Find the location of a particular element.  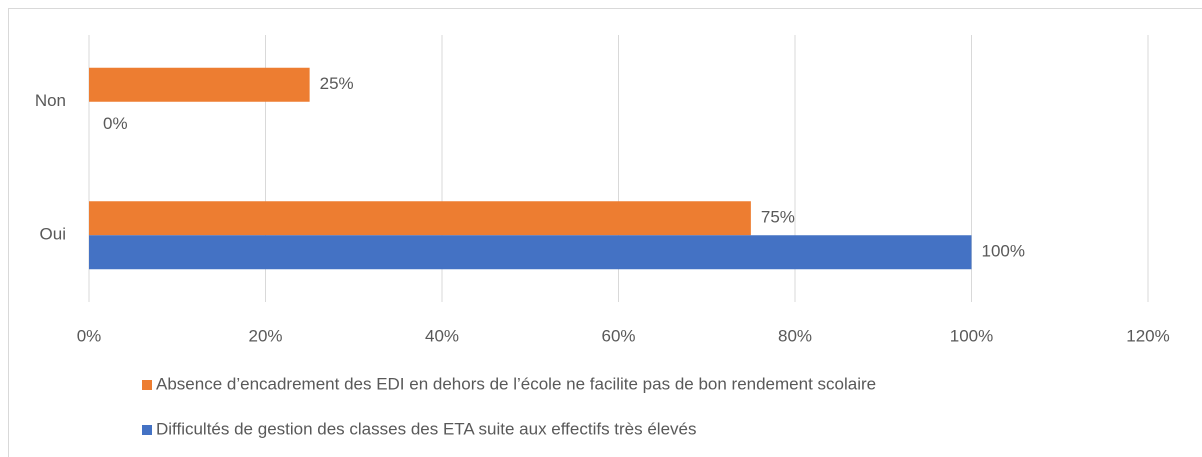

x-tick-label: 40% is located at coordinates (442, 335).